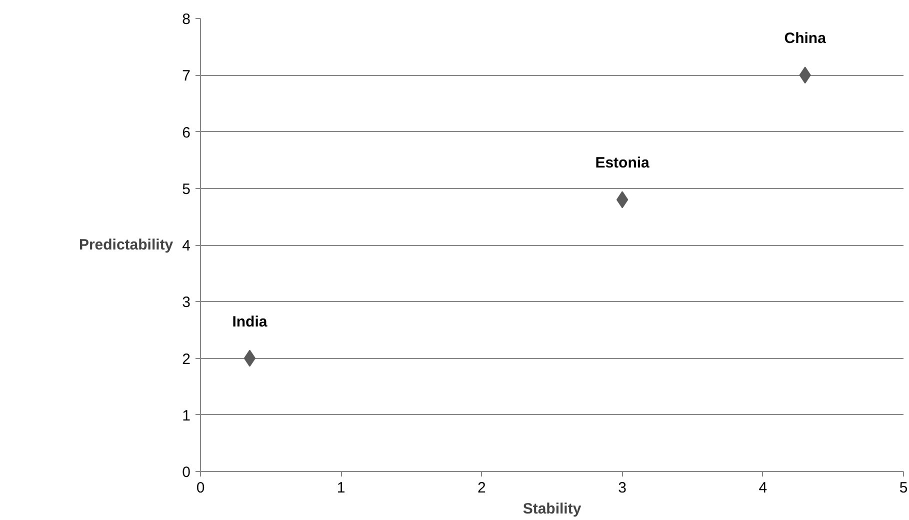 This screenshot has width=909, height=520. Describe the element at coordinates (186, 415) in the screenshot. I see `y-tick-label: 1` at that location.